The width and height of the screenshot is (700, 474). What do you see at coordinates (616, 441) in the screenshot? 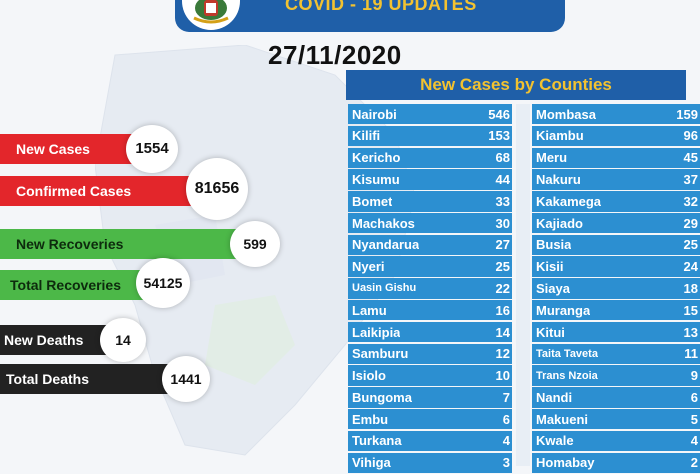
I see `county-row: Kwale 4` at bounding box center [616, 441].